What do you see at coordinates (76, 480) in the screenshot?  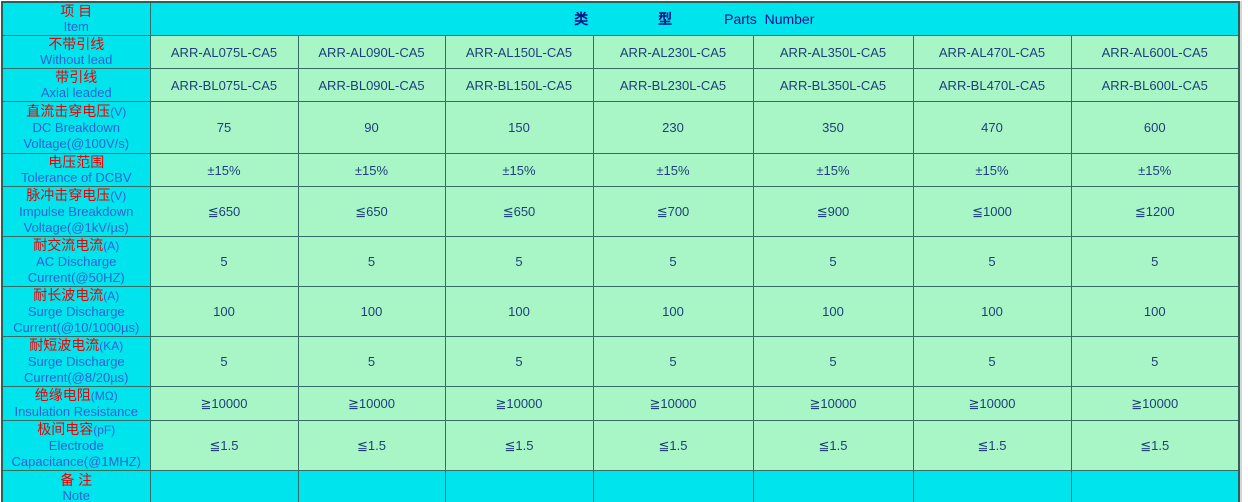 I see `label-zh-text: 备 注` at bounding box center [76, 480].